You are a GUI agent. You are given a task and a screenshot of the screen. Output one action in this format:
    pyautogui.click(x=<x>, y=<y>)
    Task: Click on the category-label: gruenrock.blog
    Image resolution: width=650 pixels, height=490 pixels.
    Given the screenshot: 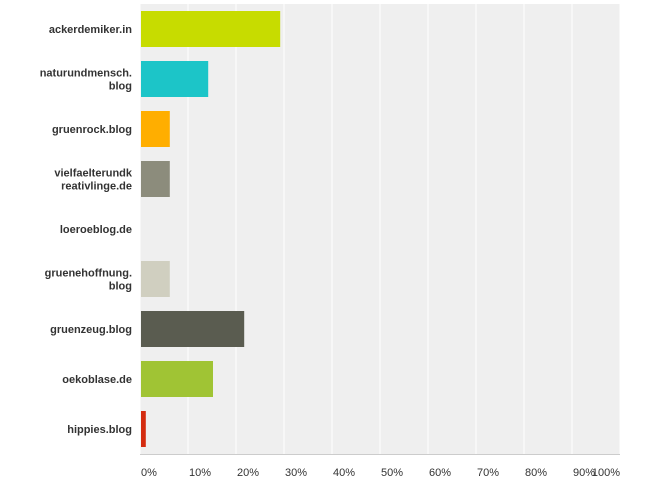 What is the action you would take?
    pyautogui.click(x=92, y=130)
    